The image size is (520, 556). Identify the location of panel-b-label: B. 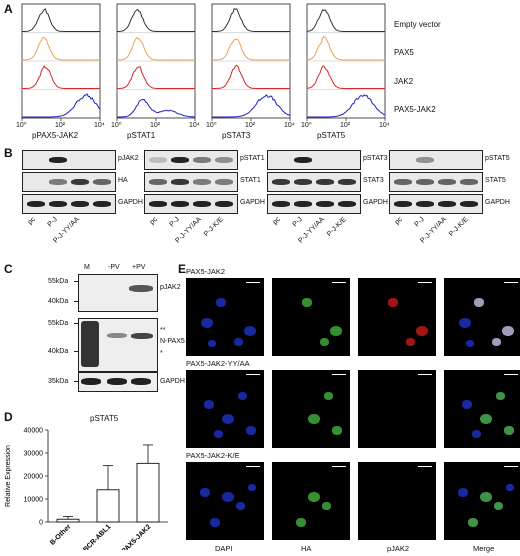
(8, 153).